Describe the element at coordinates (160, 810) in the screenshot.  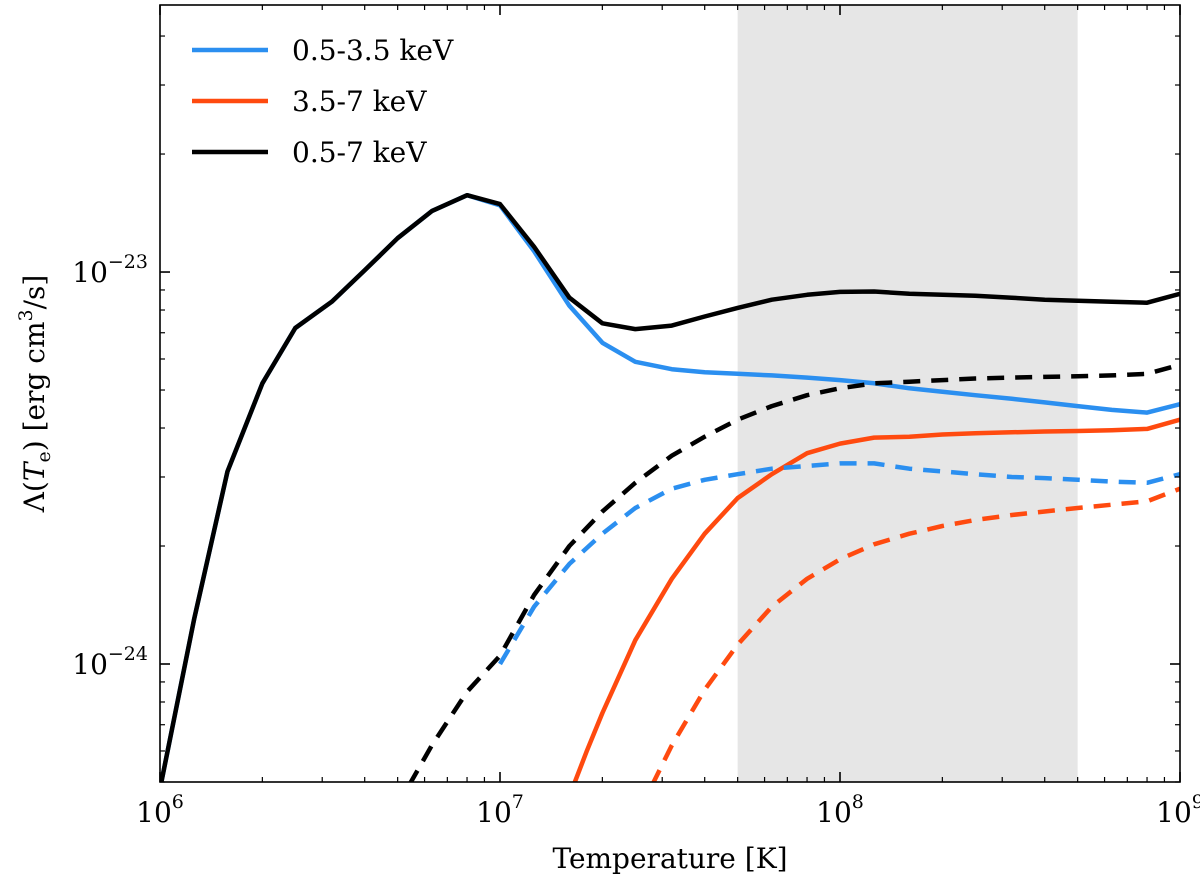
I see `x-tick-label: 10⁶` at that location.